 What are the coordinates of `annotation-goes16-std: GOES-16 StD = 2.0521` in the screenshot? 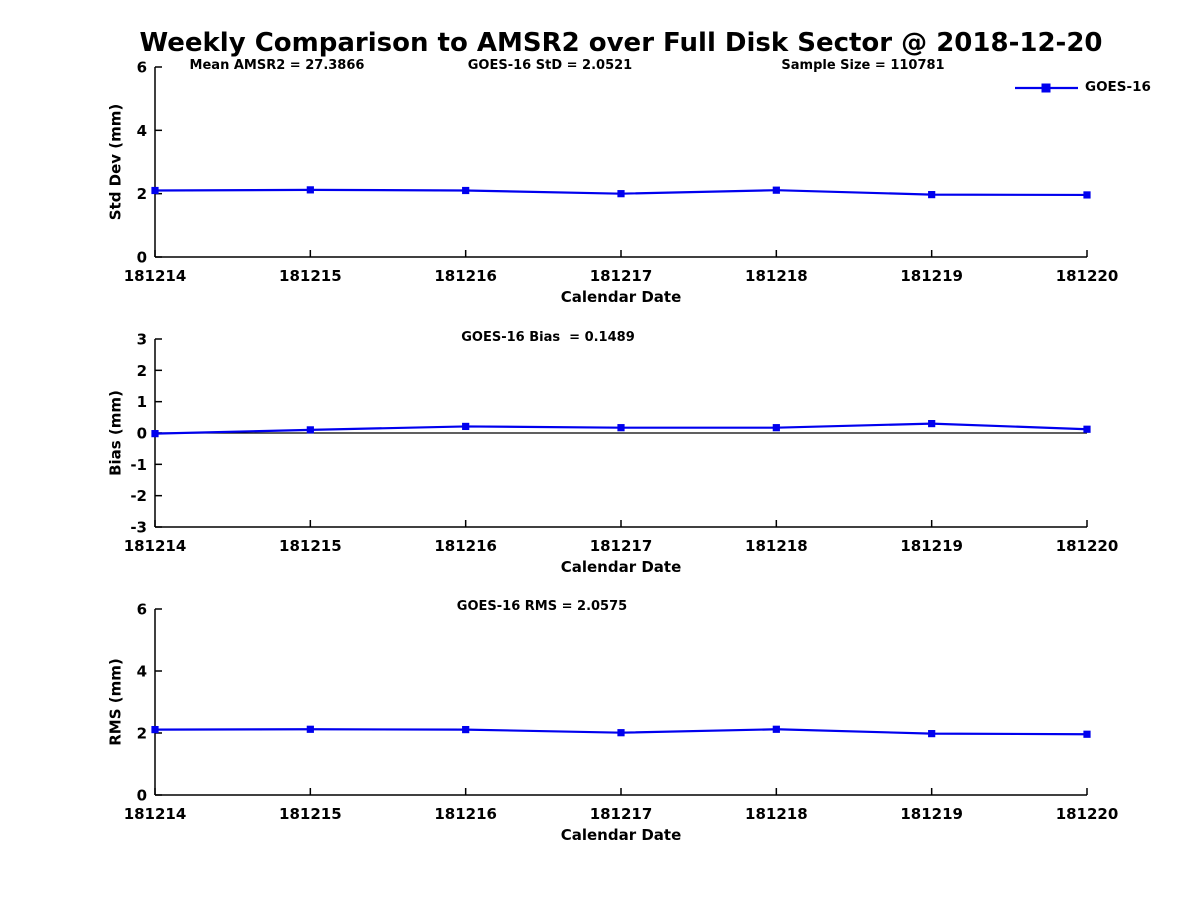 It's located at (550, 65).